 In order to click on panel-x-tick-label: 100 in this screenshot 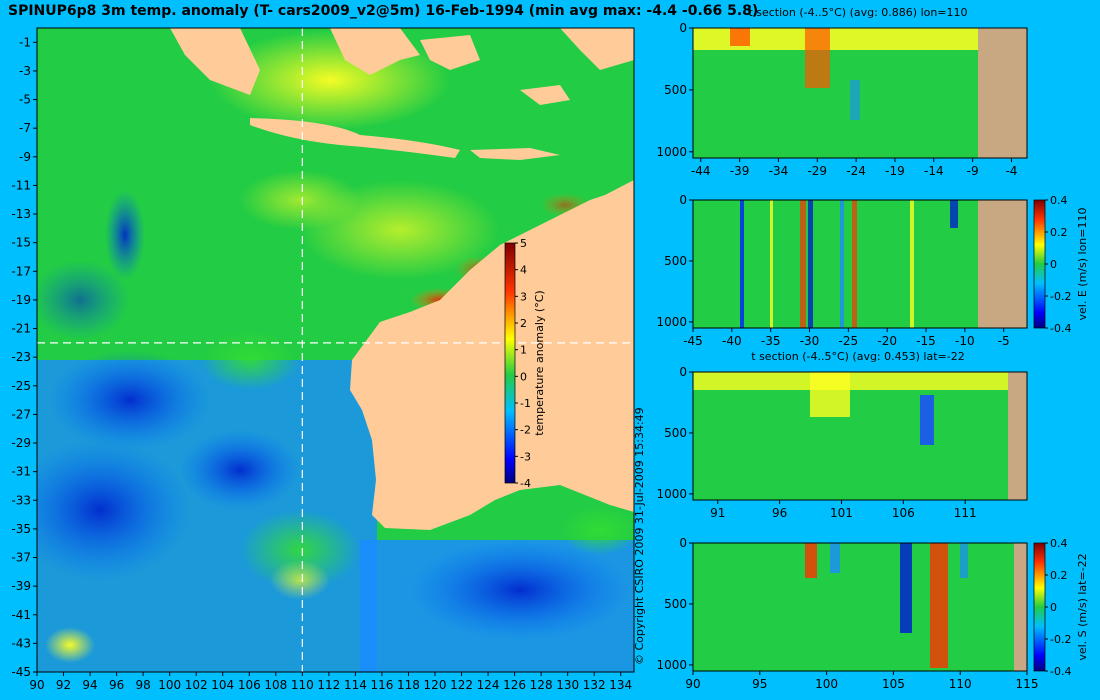, I will do `click(826, 684)`.